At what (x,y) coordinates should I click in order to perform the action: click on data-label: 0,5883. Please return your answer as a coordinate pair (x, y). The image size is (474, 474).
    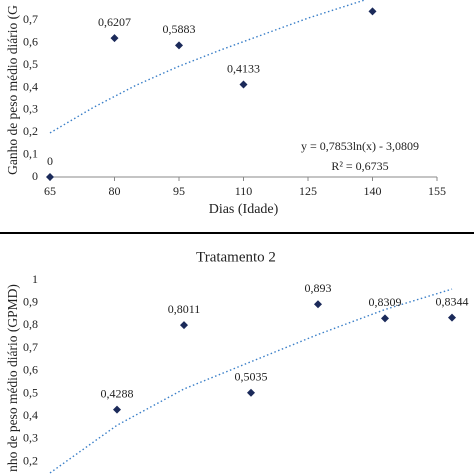
    Looking at the image, I should click on (179, 29).